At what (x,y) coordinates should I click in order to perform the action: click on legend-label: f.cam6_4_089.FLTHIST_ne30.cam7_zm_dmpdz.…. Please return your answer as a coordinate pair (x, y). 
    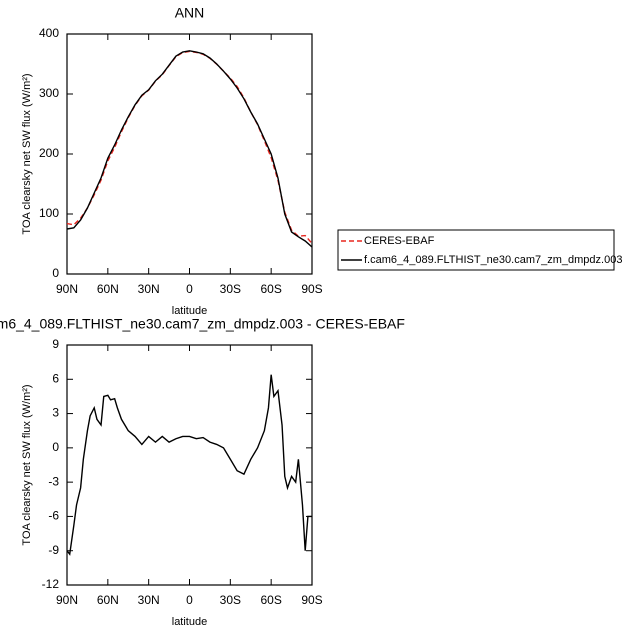
    Looking at the image, I should click on (493, 260).